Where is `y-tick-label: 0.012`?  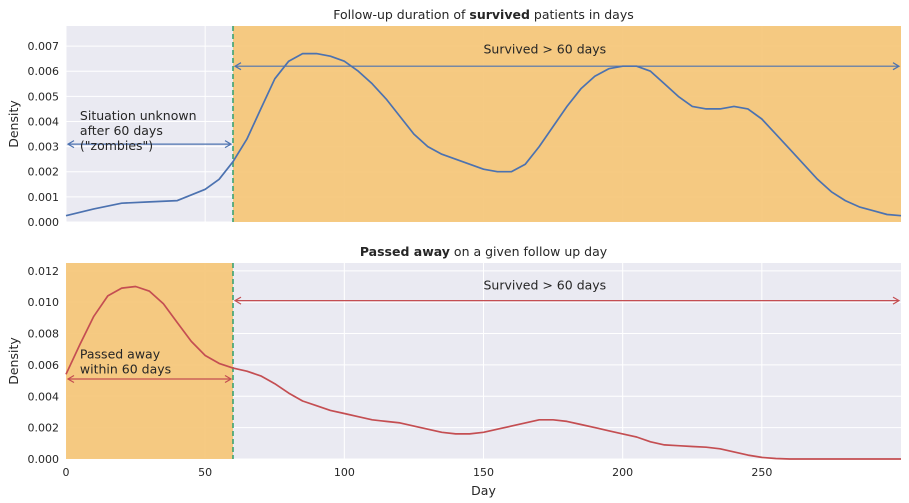 y-tick-label: 0.012 is located at coordinates (44, 271).